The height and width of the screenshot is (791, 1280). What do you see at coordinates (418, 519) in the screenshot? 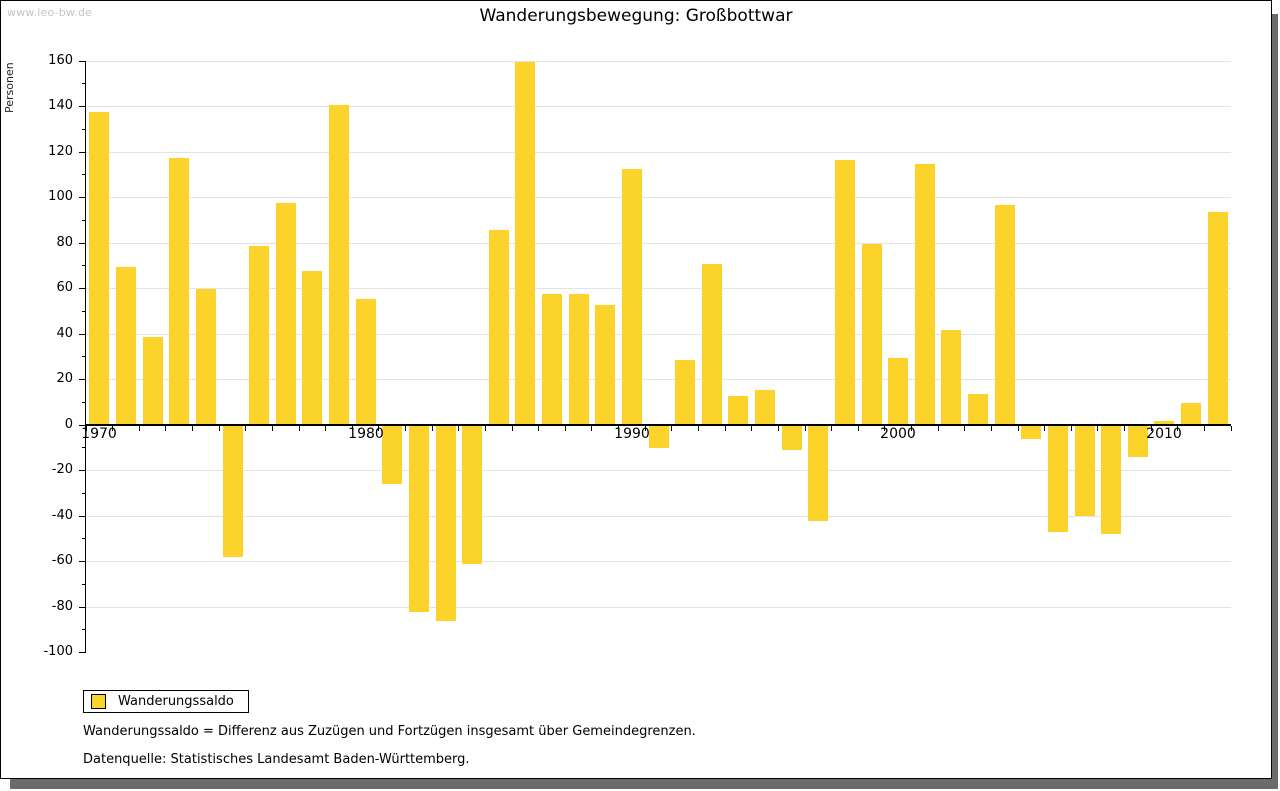
I see `bar-1982` at bounding box center [418, 519].